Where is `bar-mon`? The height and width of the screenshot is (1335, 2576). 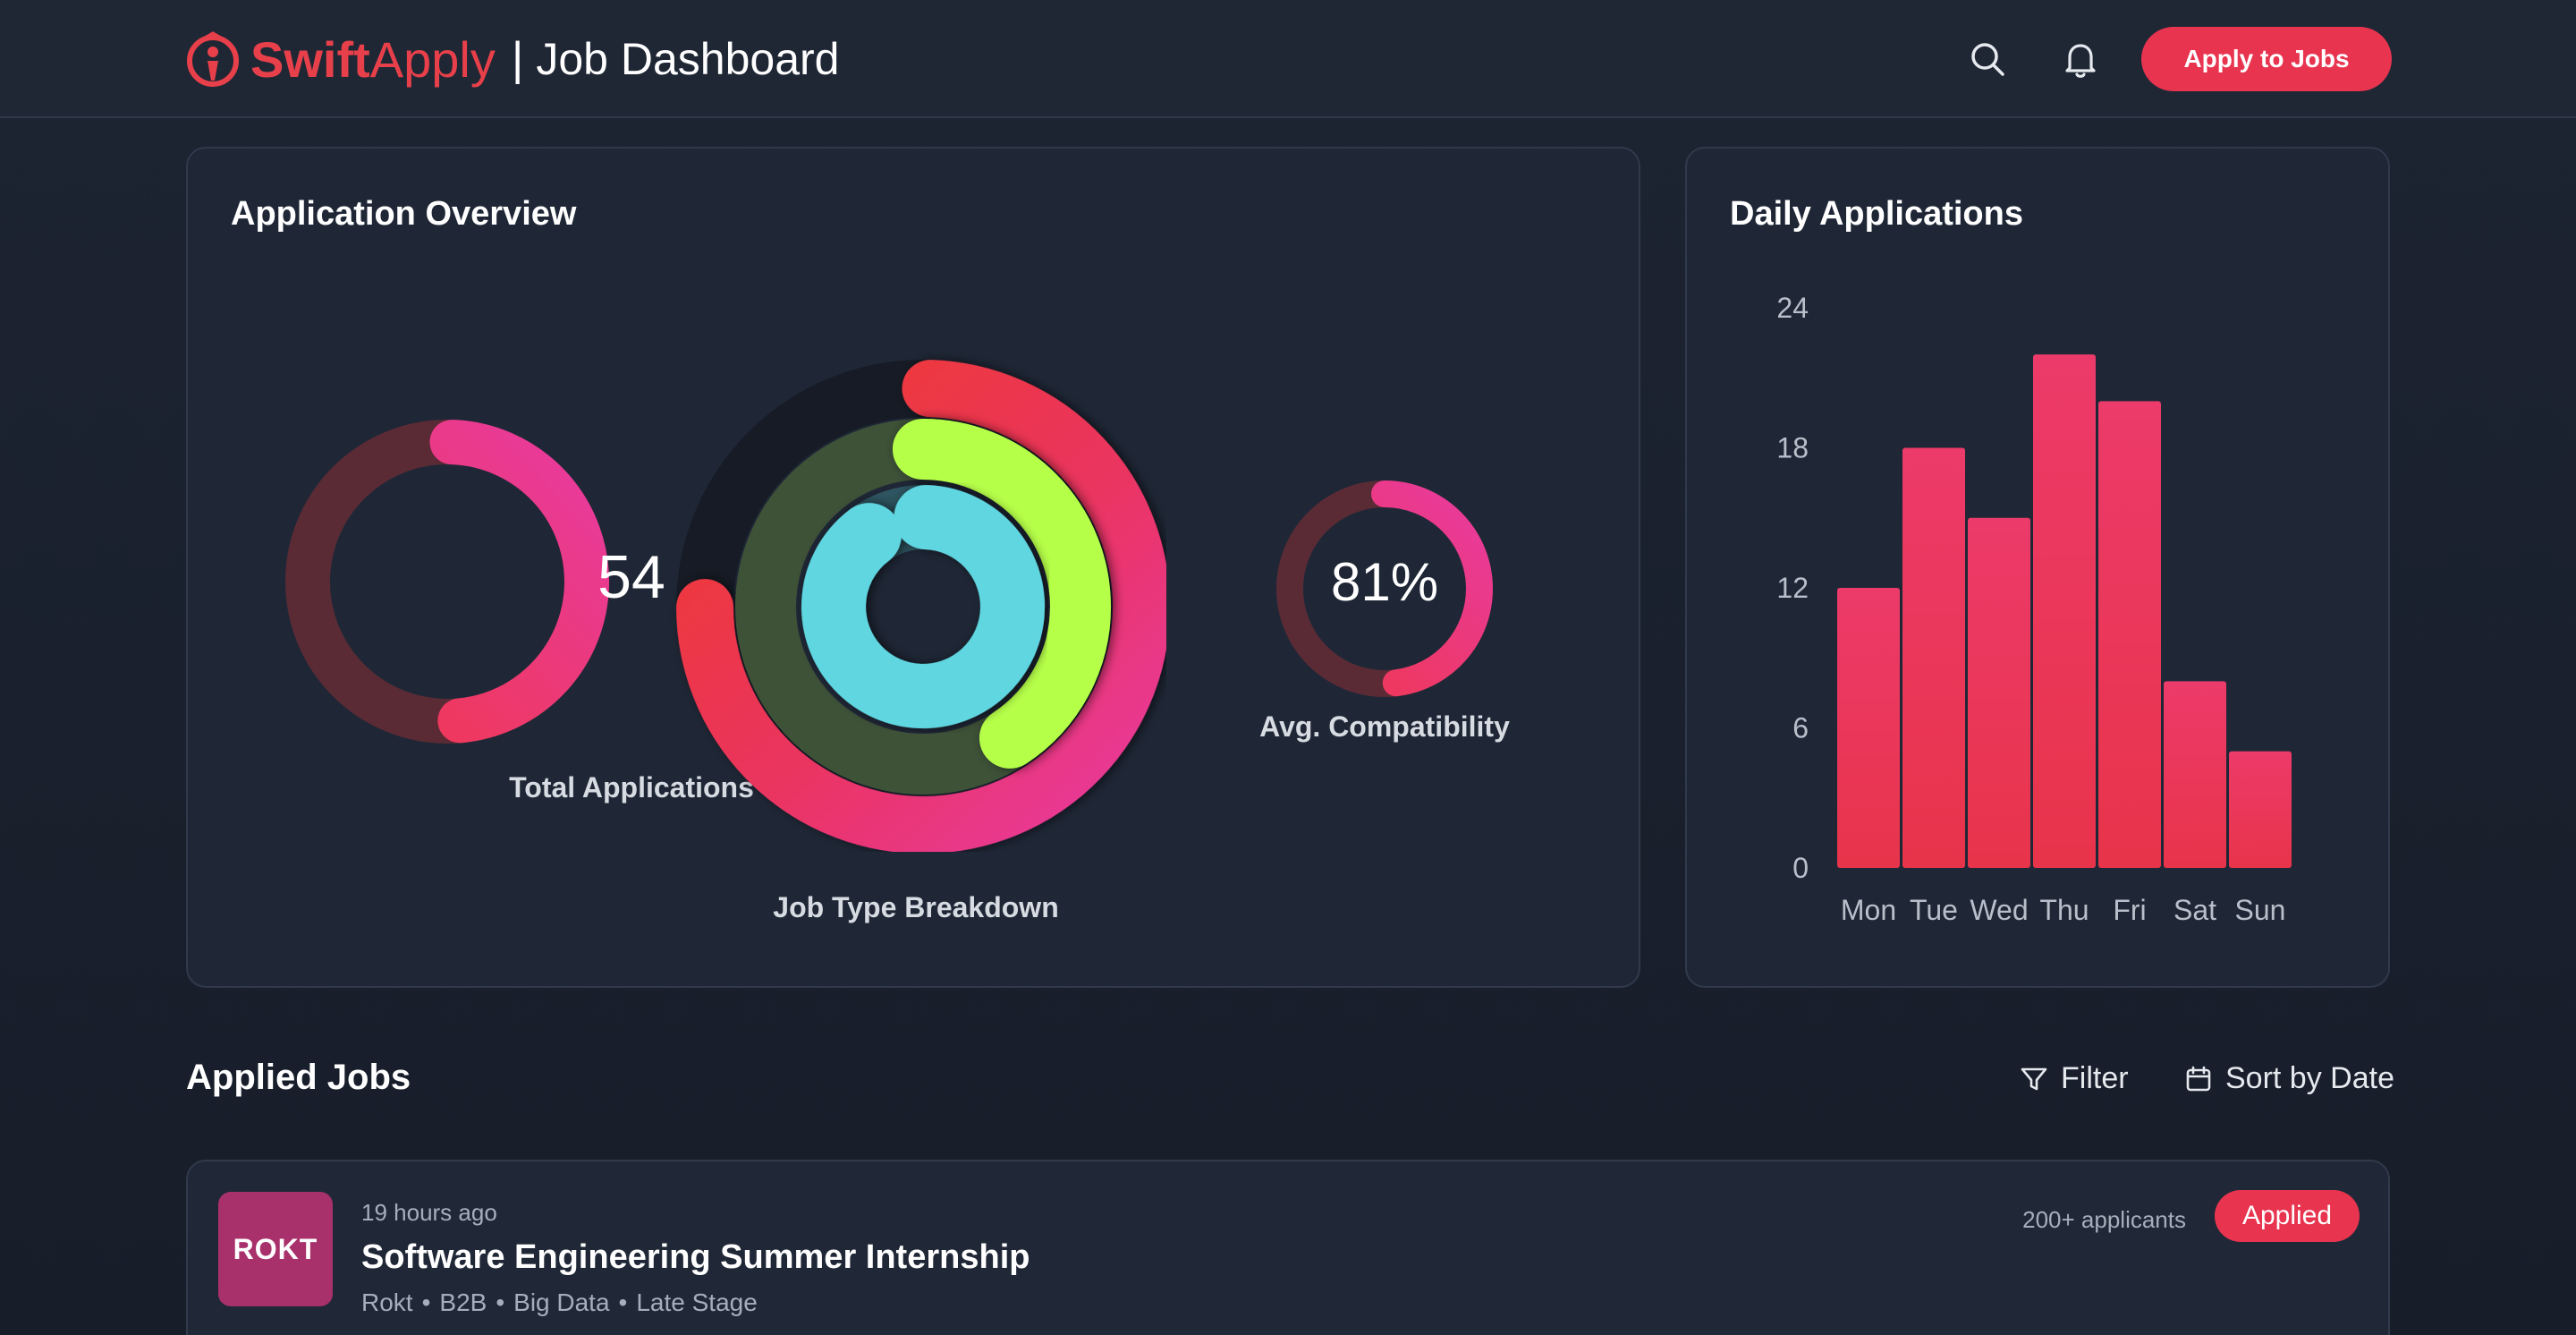
bar-mon is located at coordinates (1868, 728).